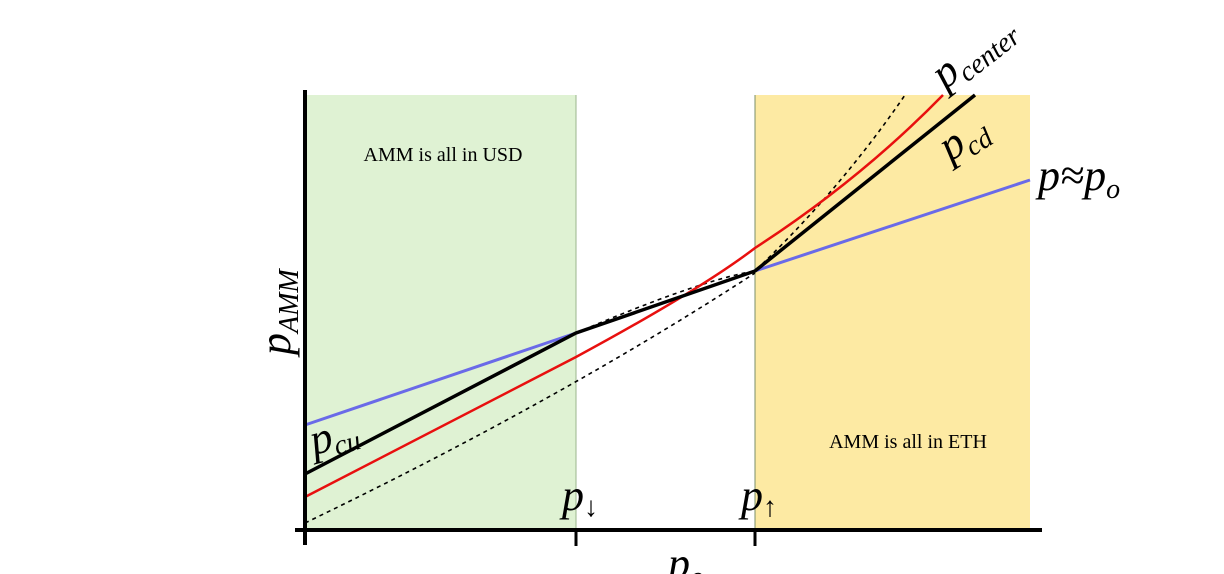 The height and width of the screenshot is (574, 1224). What do you see at coordinates (591, 507) in the screenshot?
I see `label-sub: ↓` at bounding box center [591, 507].